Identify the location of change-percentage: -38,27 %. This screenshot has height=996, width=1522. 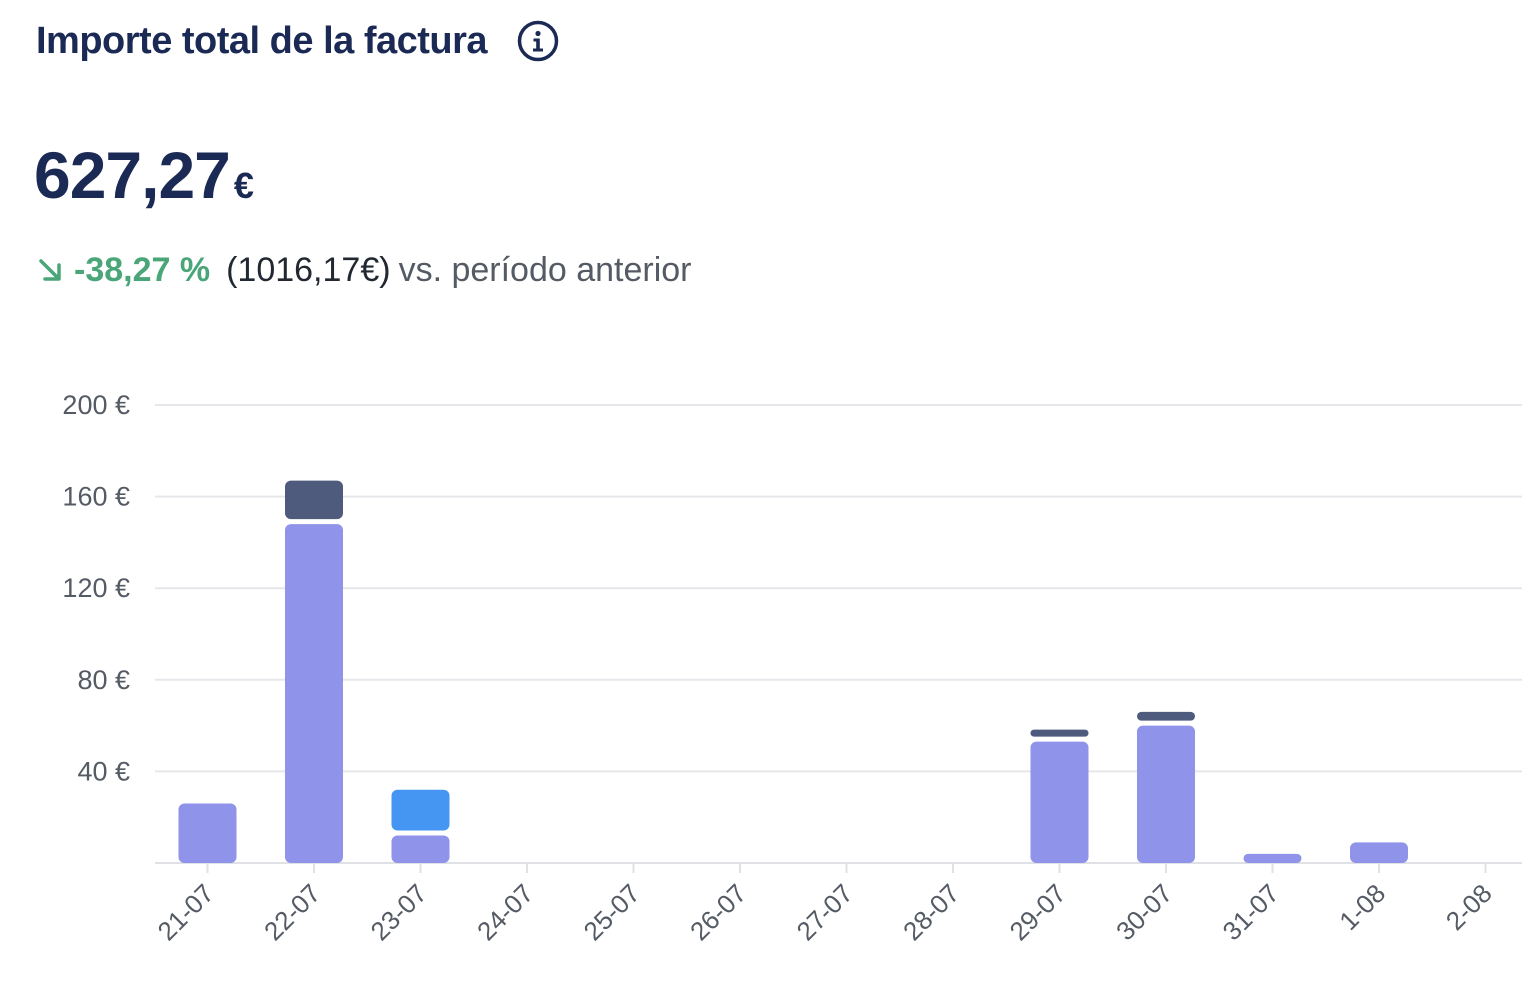
(142, 270).